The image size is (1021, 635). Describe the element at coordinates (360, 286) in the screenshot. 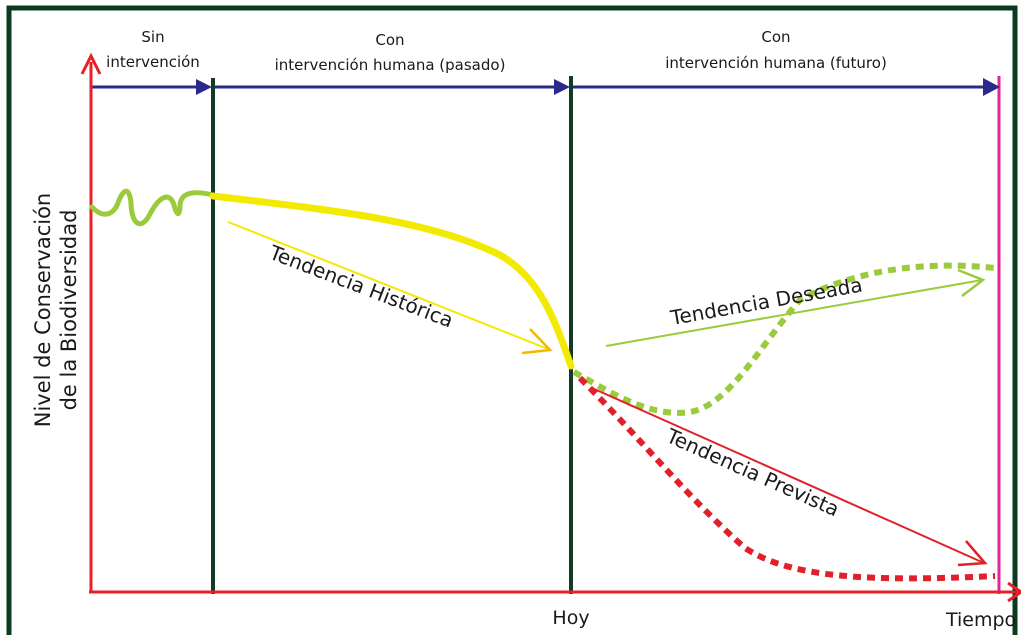

I see `trend-historica-label: Tendencia Histórica` at that location.